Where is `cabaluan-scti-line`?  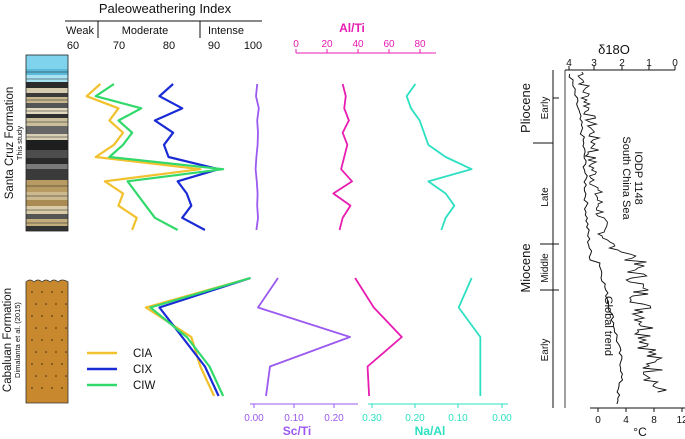 cabaluan-scti-line is located at coordinates (304, 337).